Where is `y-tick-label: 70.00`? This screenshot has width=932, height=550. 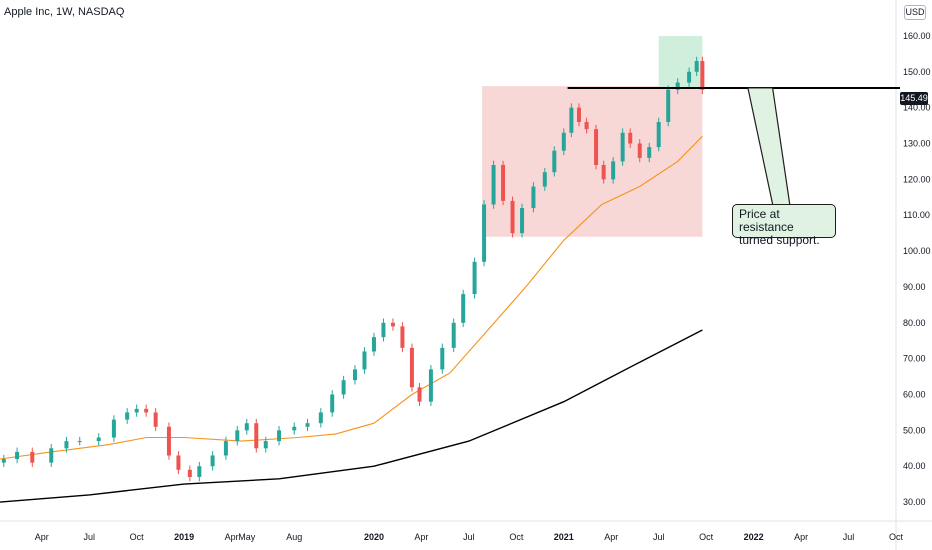 y-tick-label: 70.00 is located at coordinates (914, 359).